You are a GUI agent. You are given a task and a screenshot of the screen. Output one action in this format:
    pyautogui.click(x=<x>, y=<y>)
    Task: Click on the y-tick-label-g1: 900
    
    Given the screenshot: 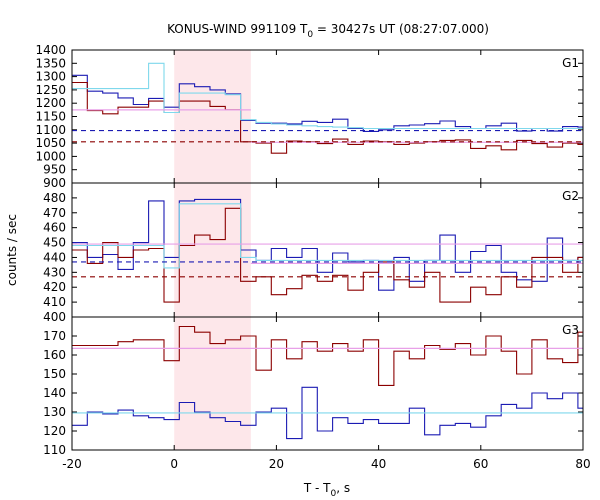 What is the action you would take?
    pyautogui.click(x=54, y=183)
    